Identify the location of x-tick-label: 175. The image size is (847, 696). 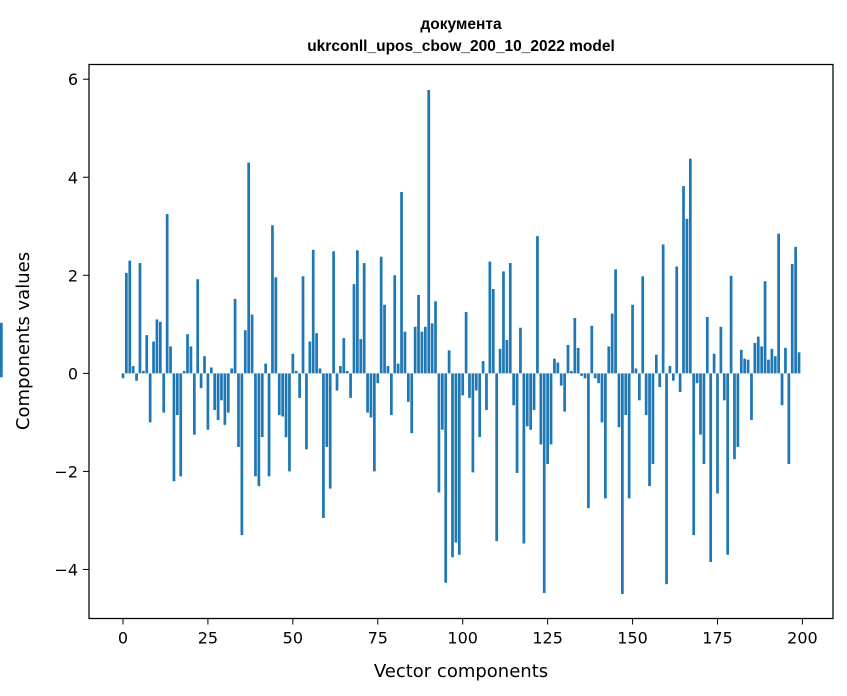
(717, 638).